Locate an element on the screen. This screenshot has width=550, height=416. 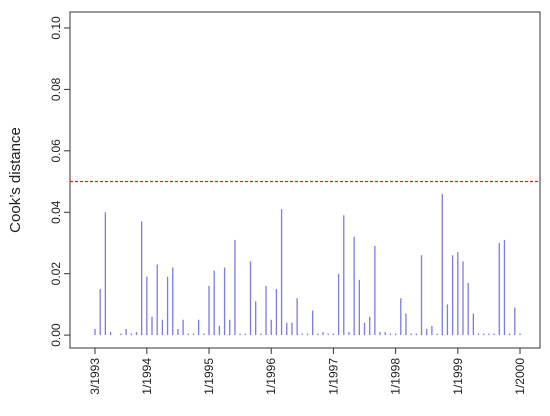
x-tick-label: 1/1996 is located at coordinates (271, 376).